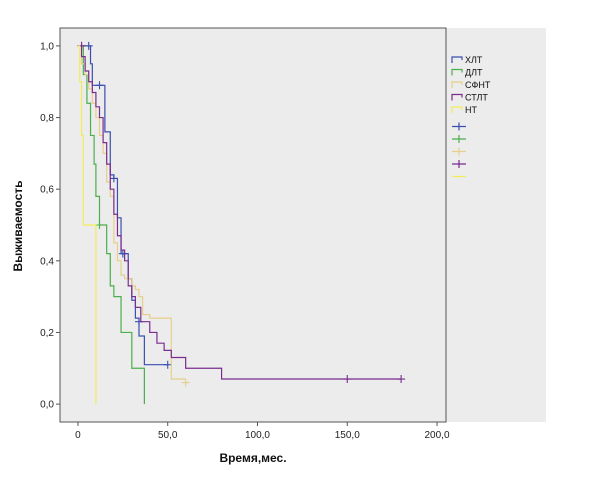 This screenshot has height=478, width=598. Describe the element at coordinates (47, 190) in the screenshot. I see `y-tick-label: 0,6` at that location.